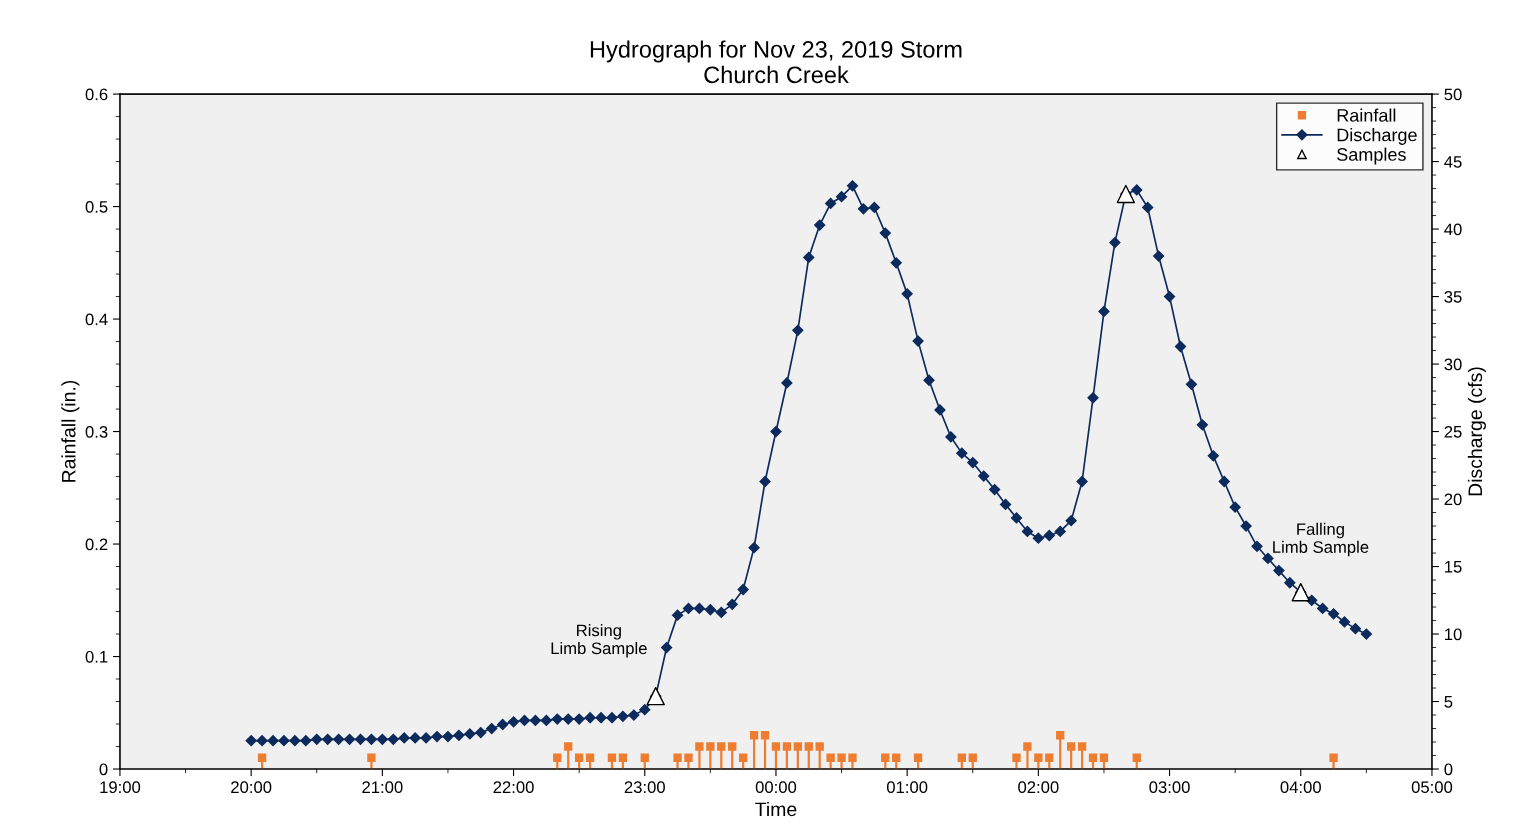 The width and height of the screenshot is (1532, 840). I want to click on y-tick-label: 0.4, so click(96, 319).